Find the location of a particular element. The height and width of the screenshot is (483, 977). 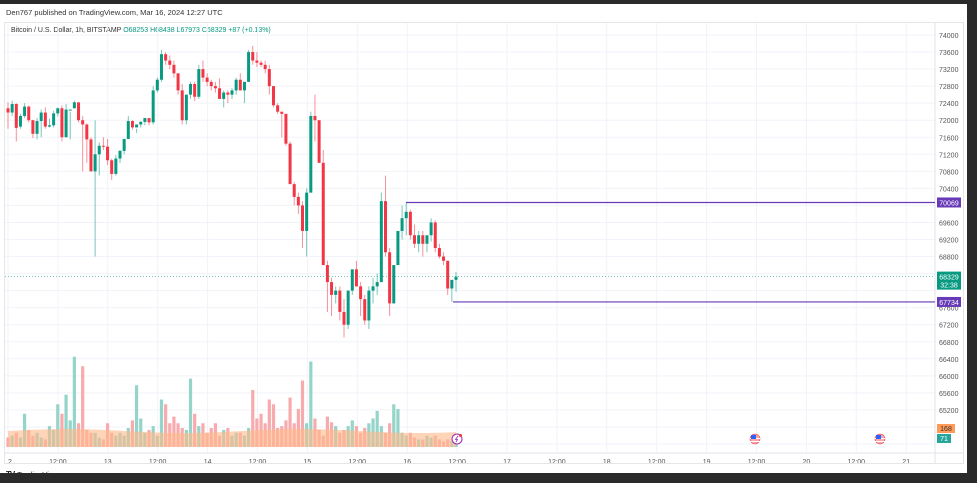

svg-text: 65600 is located at coordinates (949, 394).